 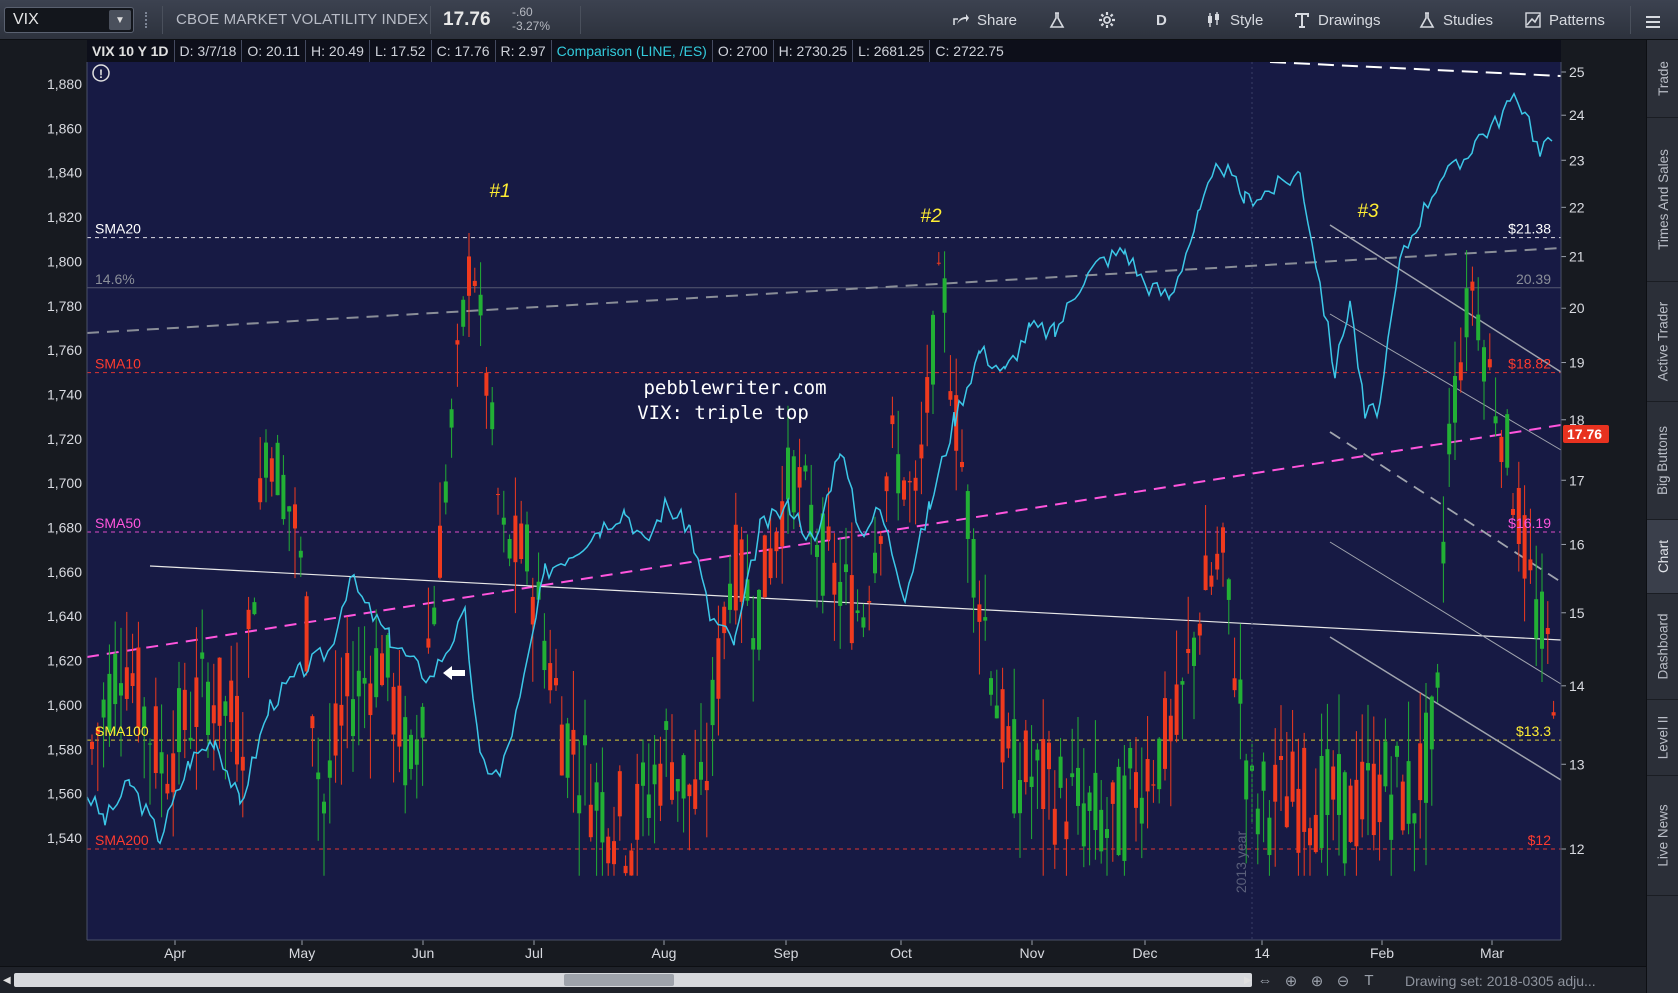 I want to click on bar-close: C: 17.76, so click(x=464, y=51).